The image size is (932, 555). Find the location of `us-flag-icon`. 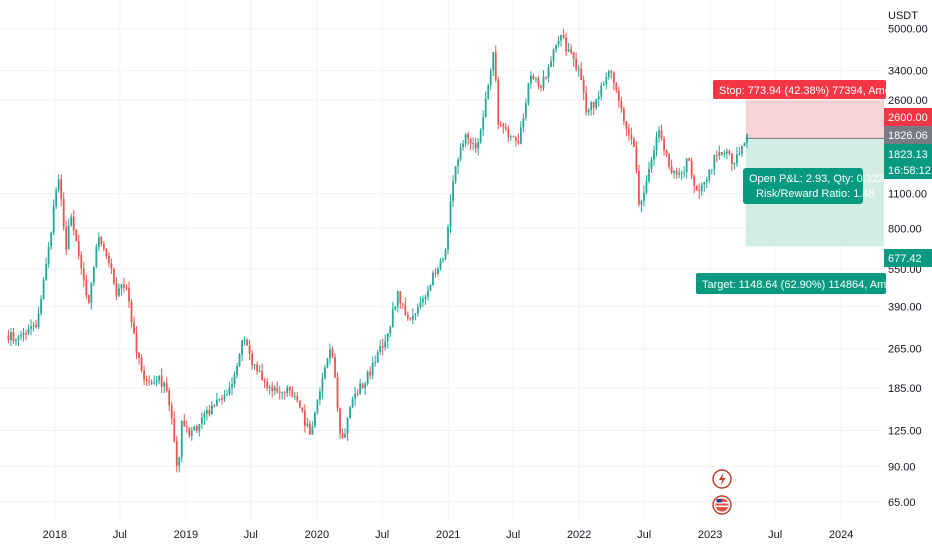

us-flag-icon is located at coordinates (722, 505).